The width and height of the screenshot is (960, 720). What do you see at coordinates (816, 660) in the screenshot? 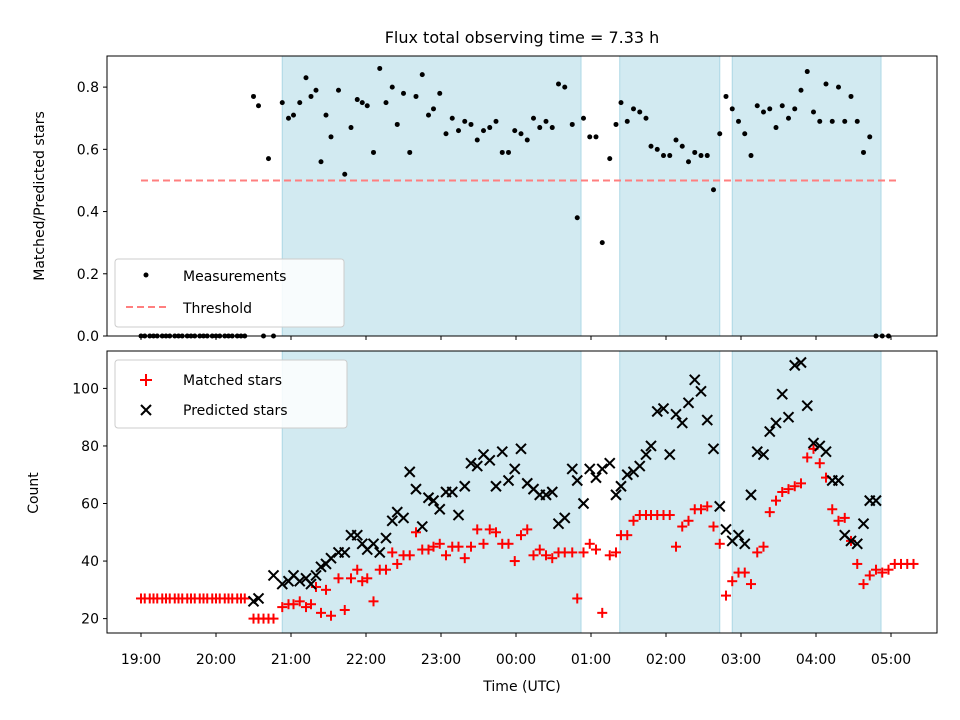
I see `x-tick-label: 04:00` at bounding box center [816, 660].